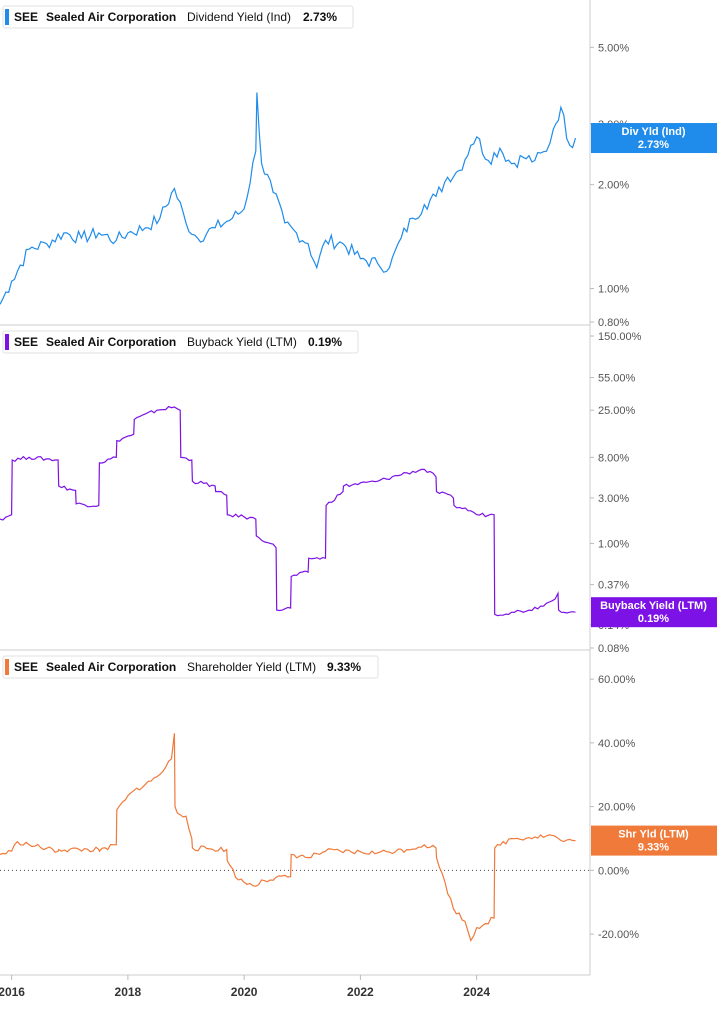 The image size is (717, 1010). I want to click on y-tick-label: 0.80%, so click(613, 323).